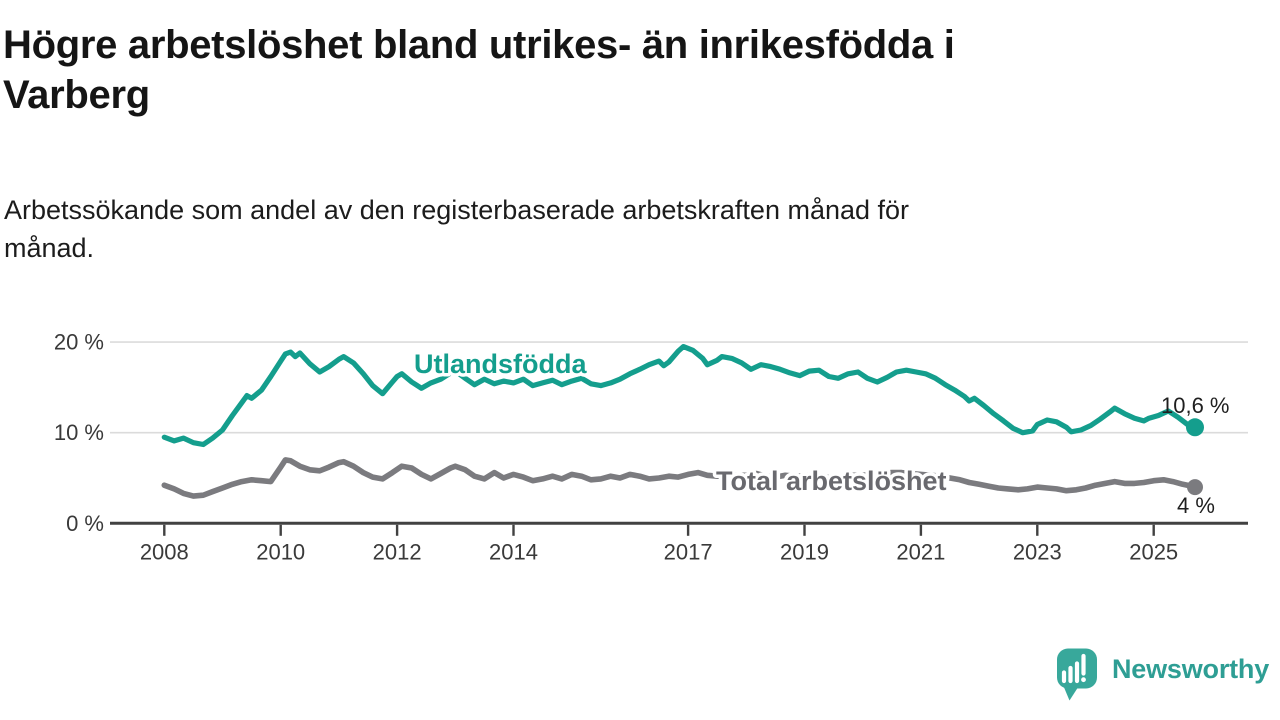 This screenshot has width=1280, height=720. What do you see at coordinates (1195, 405) in the screenshot?
I see `end-value-label-utlandsfodda: 10,6 %` at bounding box center [1195, 405].